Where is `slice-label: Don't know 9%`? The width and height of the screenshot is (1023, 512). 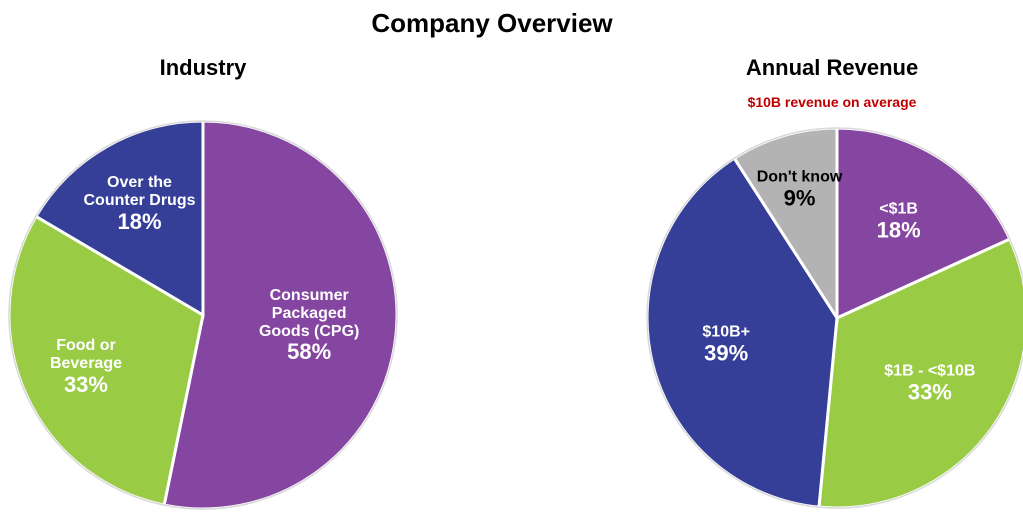 slice-label: Don't know 9% is located at coordinates (800, 190).